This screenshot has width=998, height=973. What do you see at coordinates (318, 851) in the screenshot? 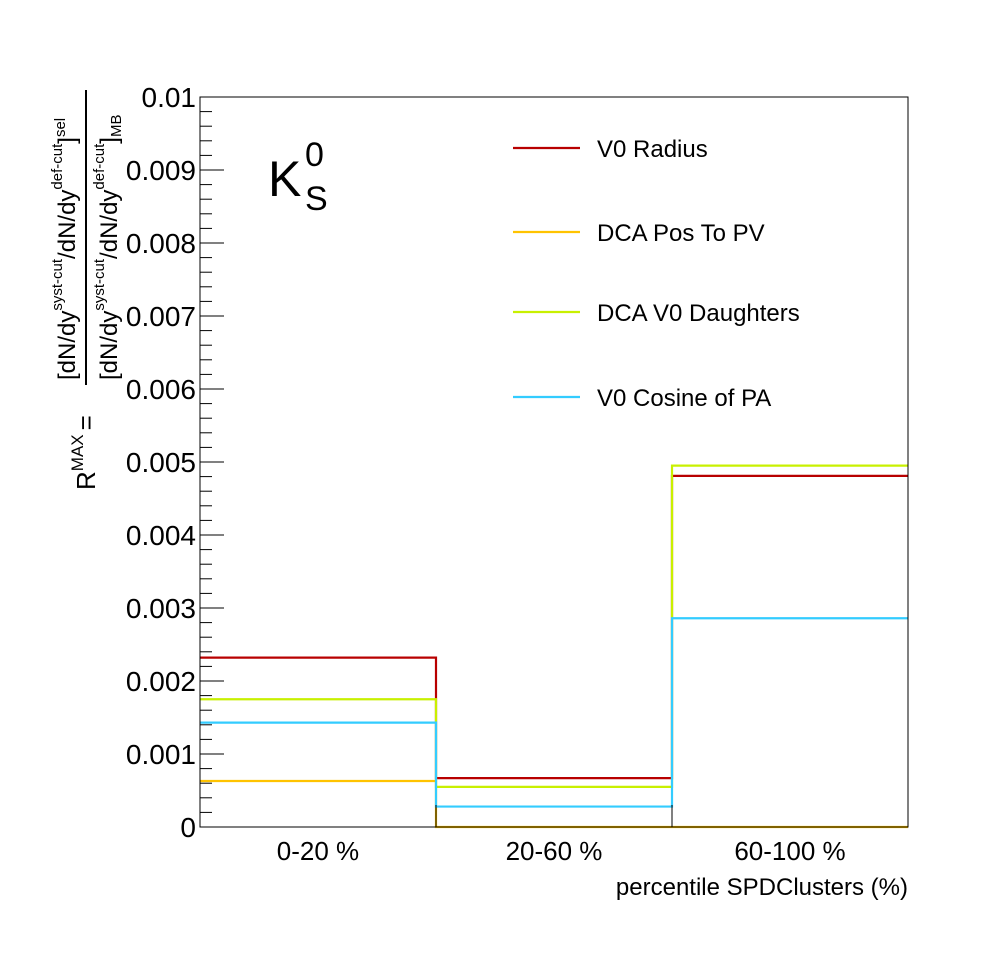
I see `x-category-label: 0-20 %` at bounding box center [318, 851].